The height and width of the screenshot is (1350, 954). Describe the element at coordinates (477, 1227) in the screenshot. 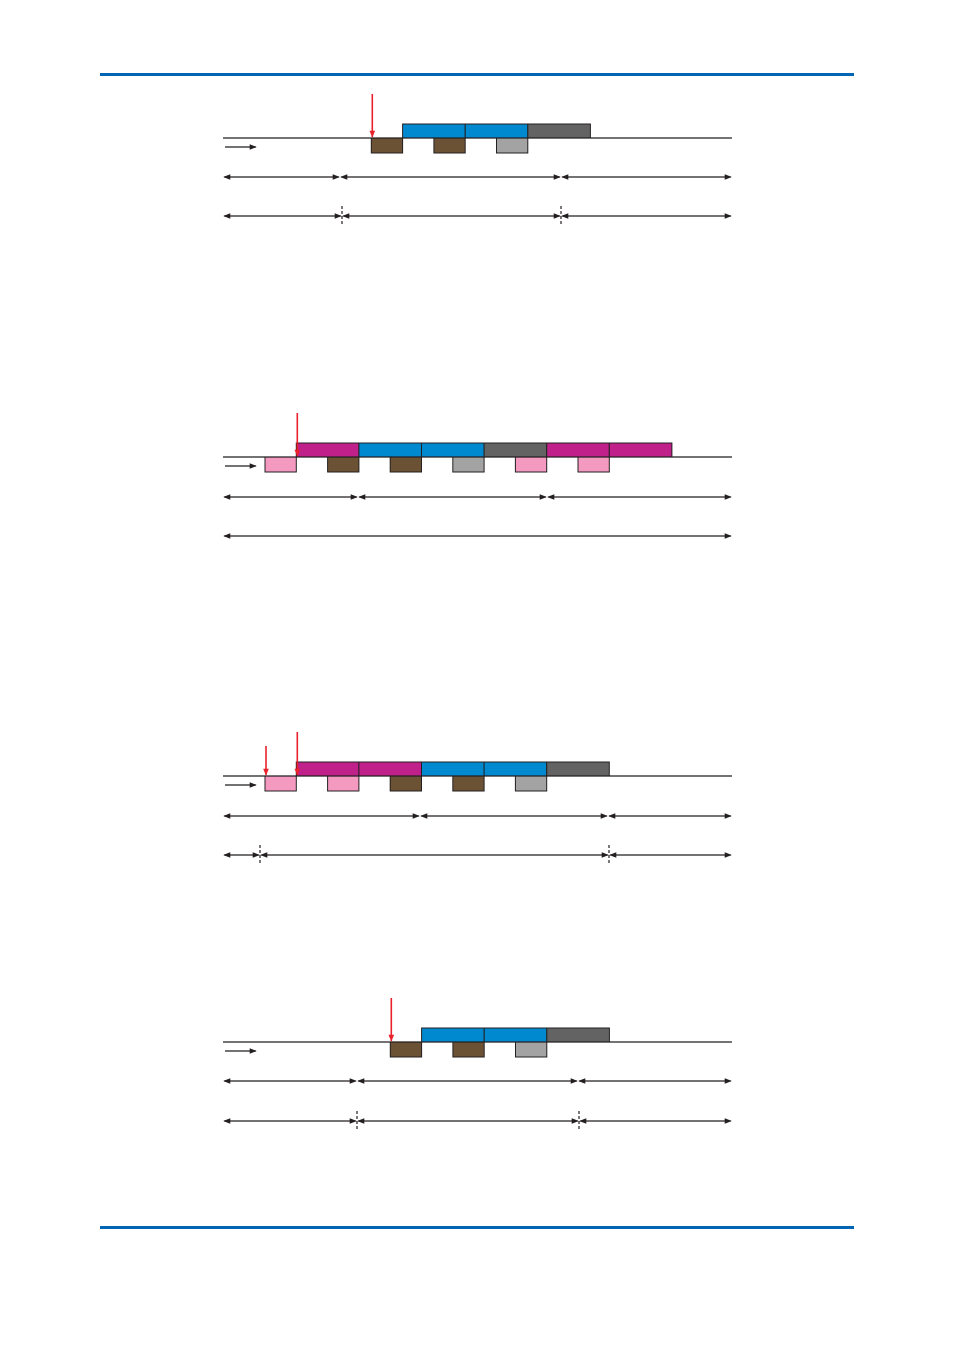

I see `footer-rule` at that location.